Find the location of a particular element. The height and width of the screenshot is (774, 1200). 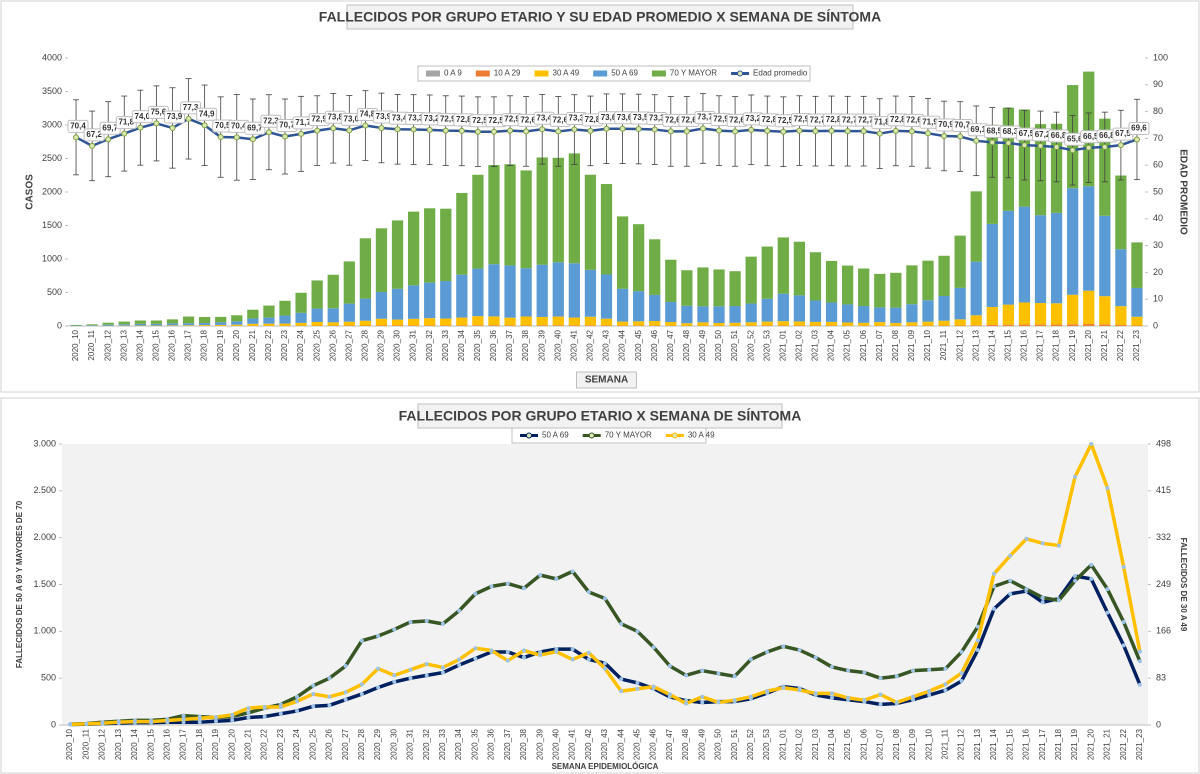

x-tick-label: 2020_49 is located at coordinates (702, 345).